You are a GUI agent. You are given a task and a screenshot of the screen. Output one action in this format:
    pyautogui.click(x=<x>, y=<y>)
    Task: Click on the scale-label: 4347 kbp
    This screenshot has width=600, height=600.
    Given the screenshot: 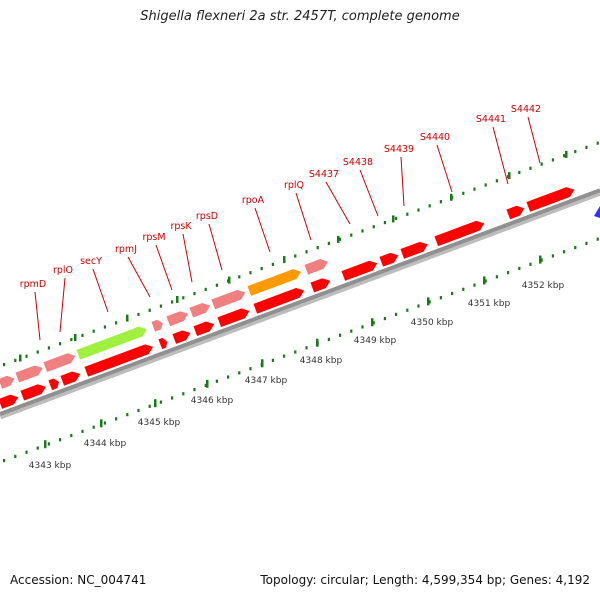 What is the action you would take?
    pyautogui.click(x=266, y=381)
    